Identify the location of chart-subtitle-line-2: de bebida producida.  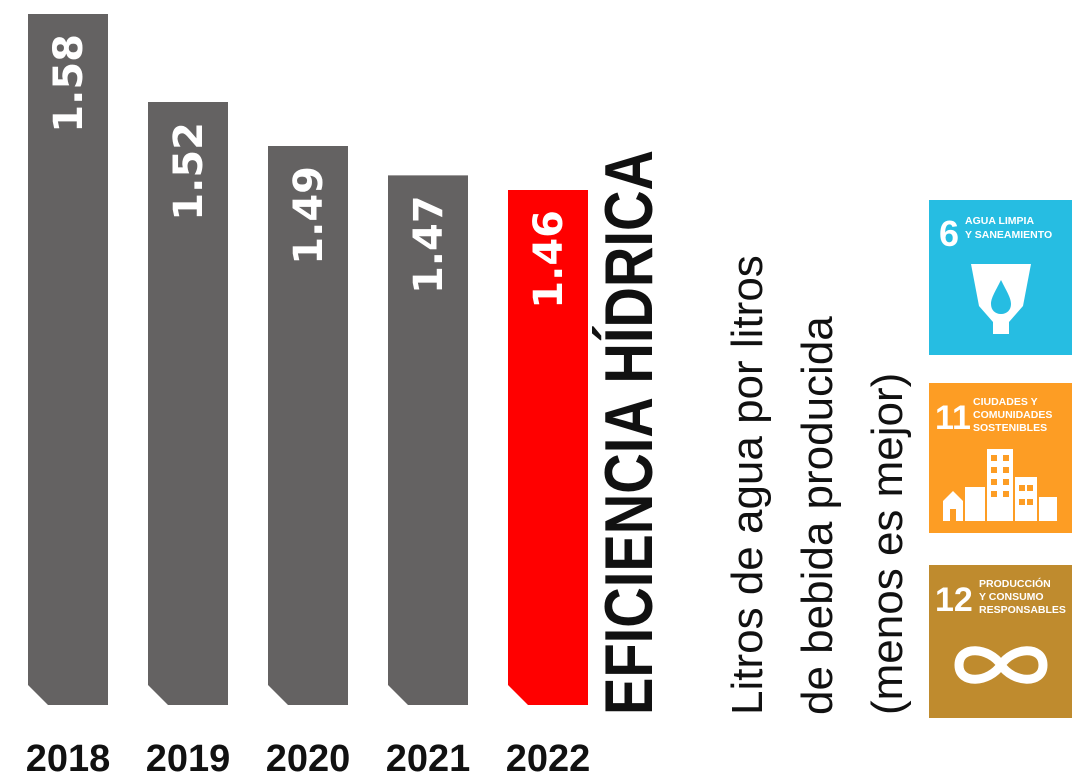
(817, 515).